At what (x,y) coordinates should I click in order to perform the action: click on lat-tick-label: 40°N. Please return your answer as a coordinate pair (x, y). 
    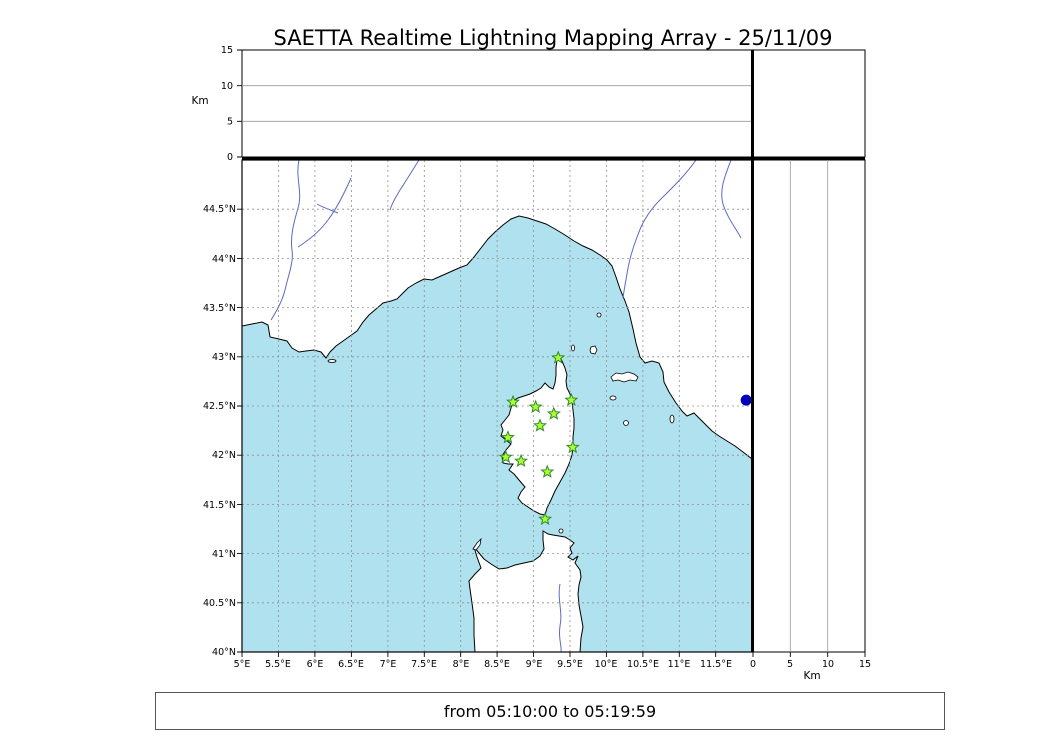
    Looking at the image, I should click on (224, 652).